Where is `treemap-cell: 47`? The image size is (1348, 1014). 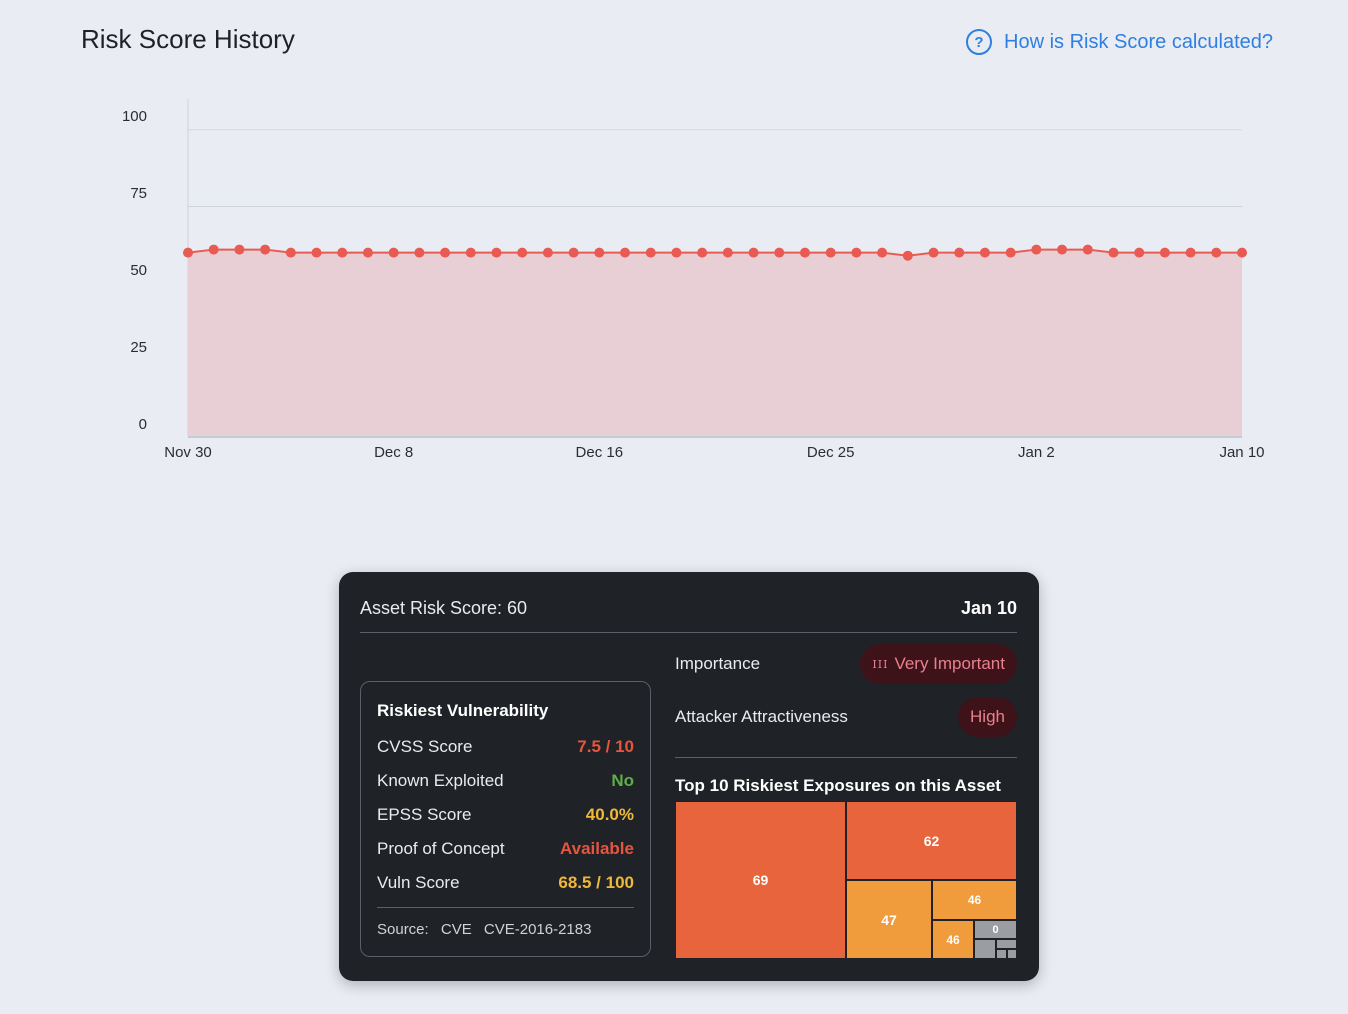 treemap-cell: 47 is located at coordinates (889, 919).